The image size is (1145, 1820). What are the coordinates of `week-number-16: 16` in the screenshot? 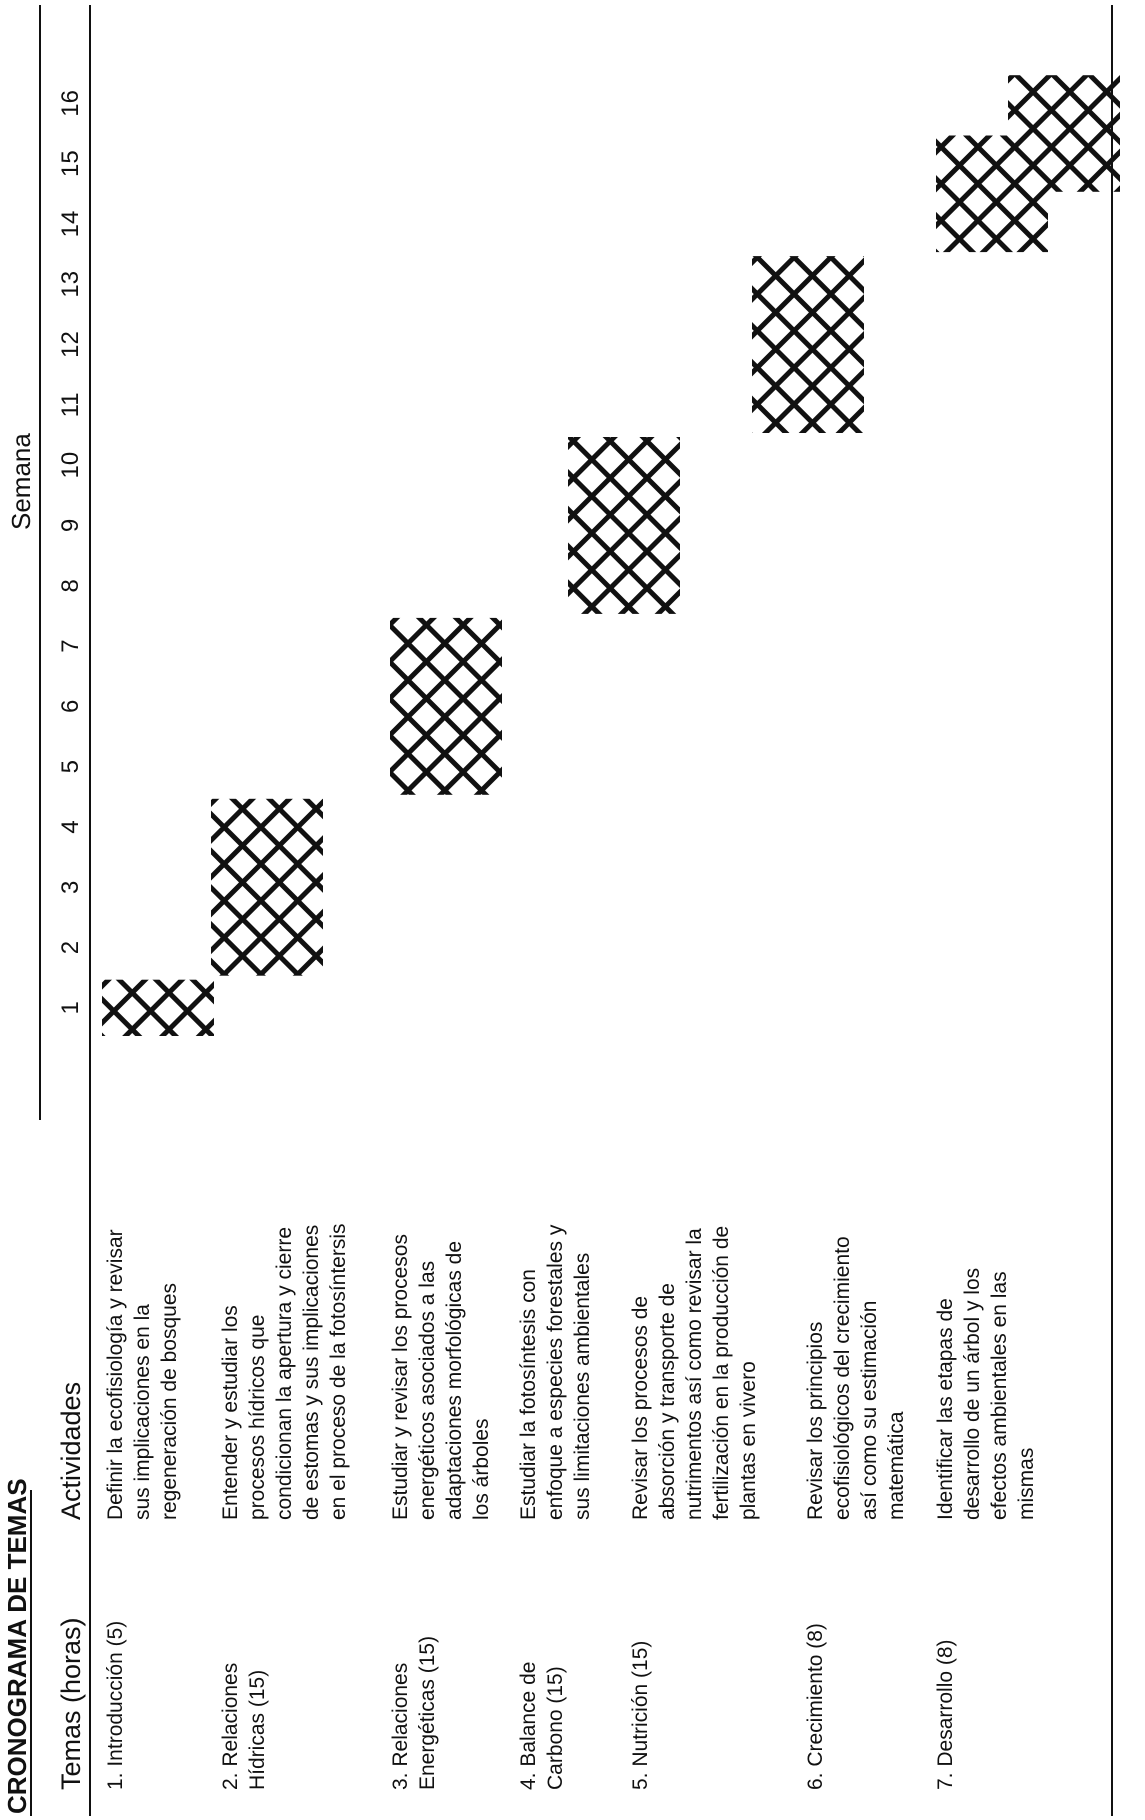 It's located at (70, 103).